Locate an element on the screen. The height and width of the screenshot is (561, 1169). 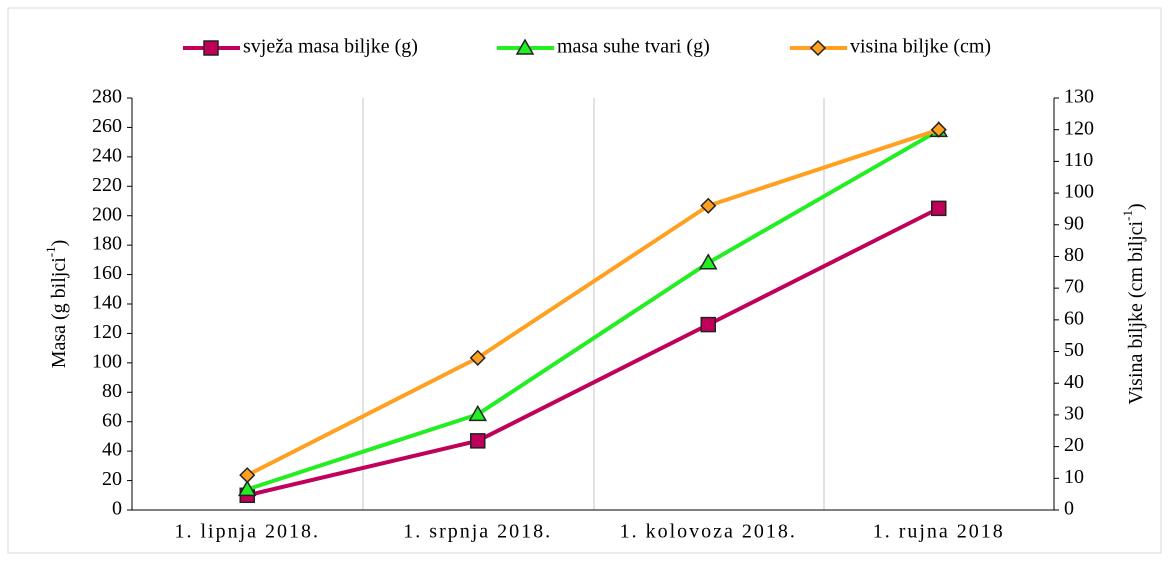
y-tick-label: 80 is located at coordinates (112, 391).